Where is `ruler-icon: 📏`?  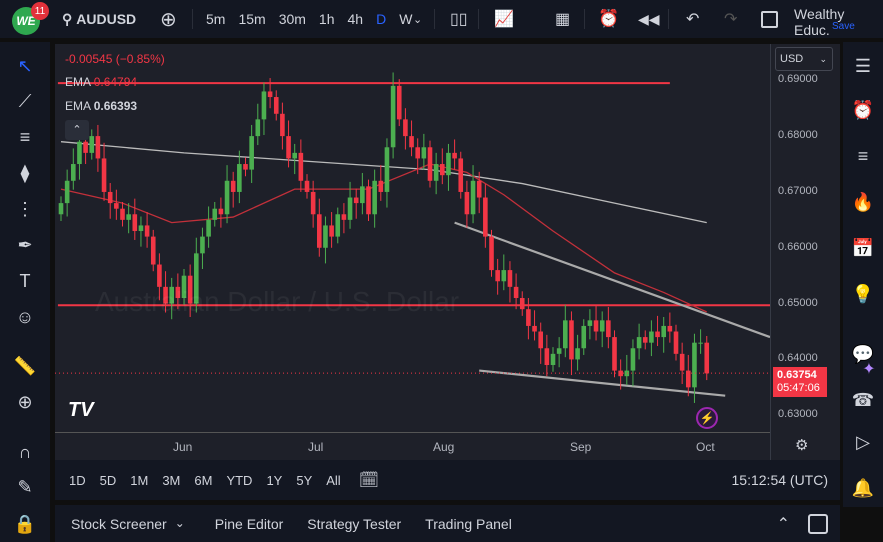
ruler-icon: 📏 is located at coordinates (25, 366).